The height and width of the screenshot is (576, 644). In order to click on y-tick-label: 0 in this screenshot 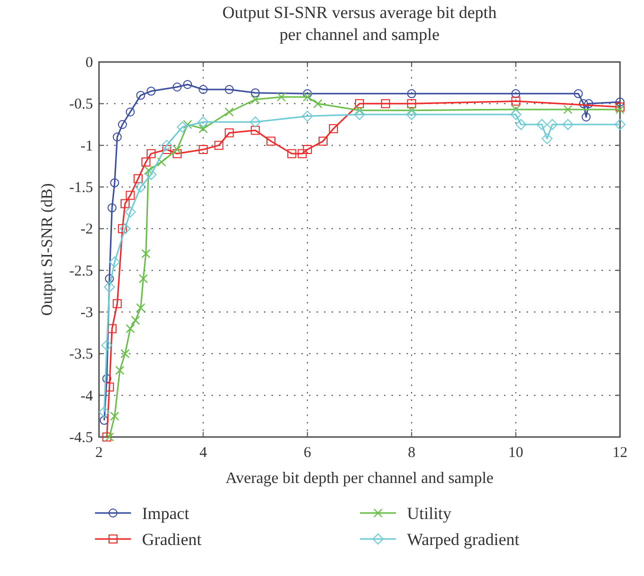, I will do `click(89, 63)`.